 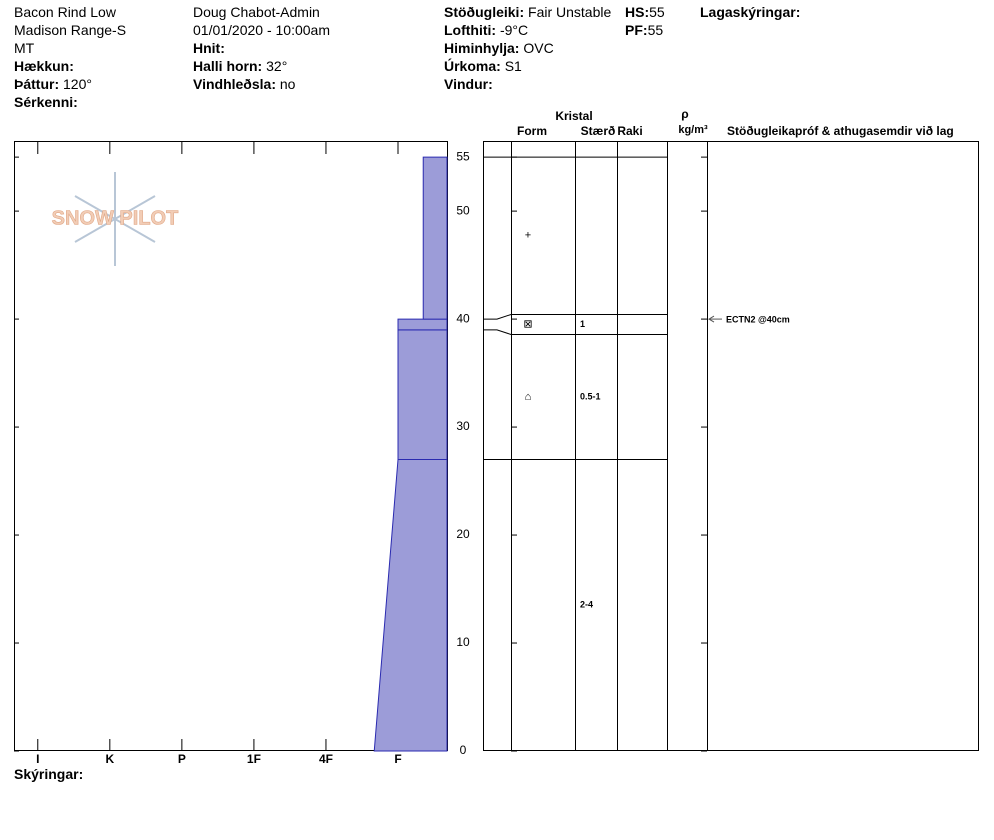 I want to click on y-tick-label: 10, so click(x=463, y=642).